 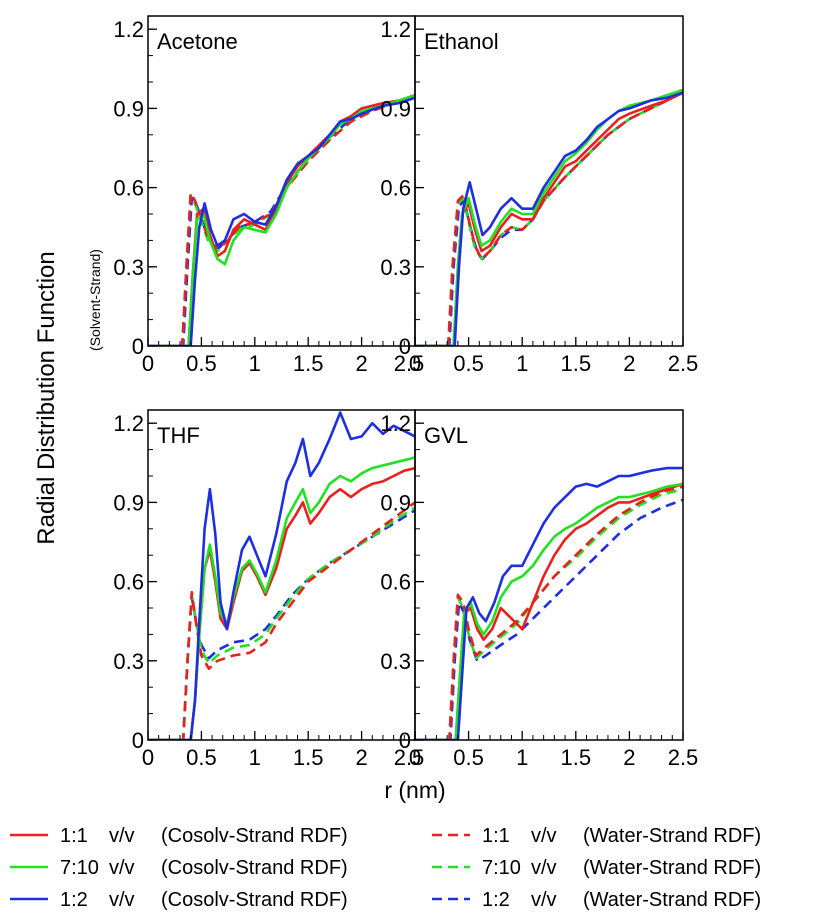 I want to click on legend-item-1-1-cosolv: 1:1 v/v (Cosolv-Strand RDF), so click(x=179, y=836).